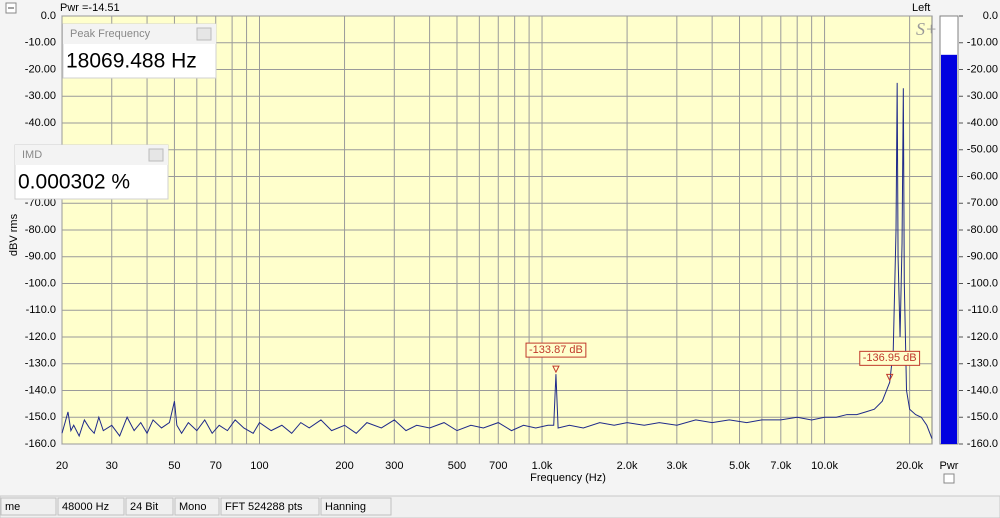 The height and width of the screenshot is (518, 1000). I want to click on x-tick-label: 70, so click(216, 466).